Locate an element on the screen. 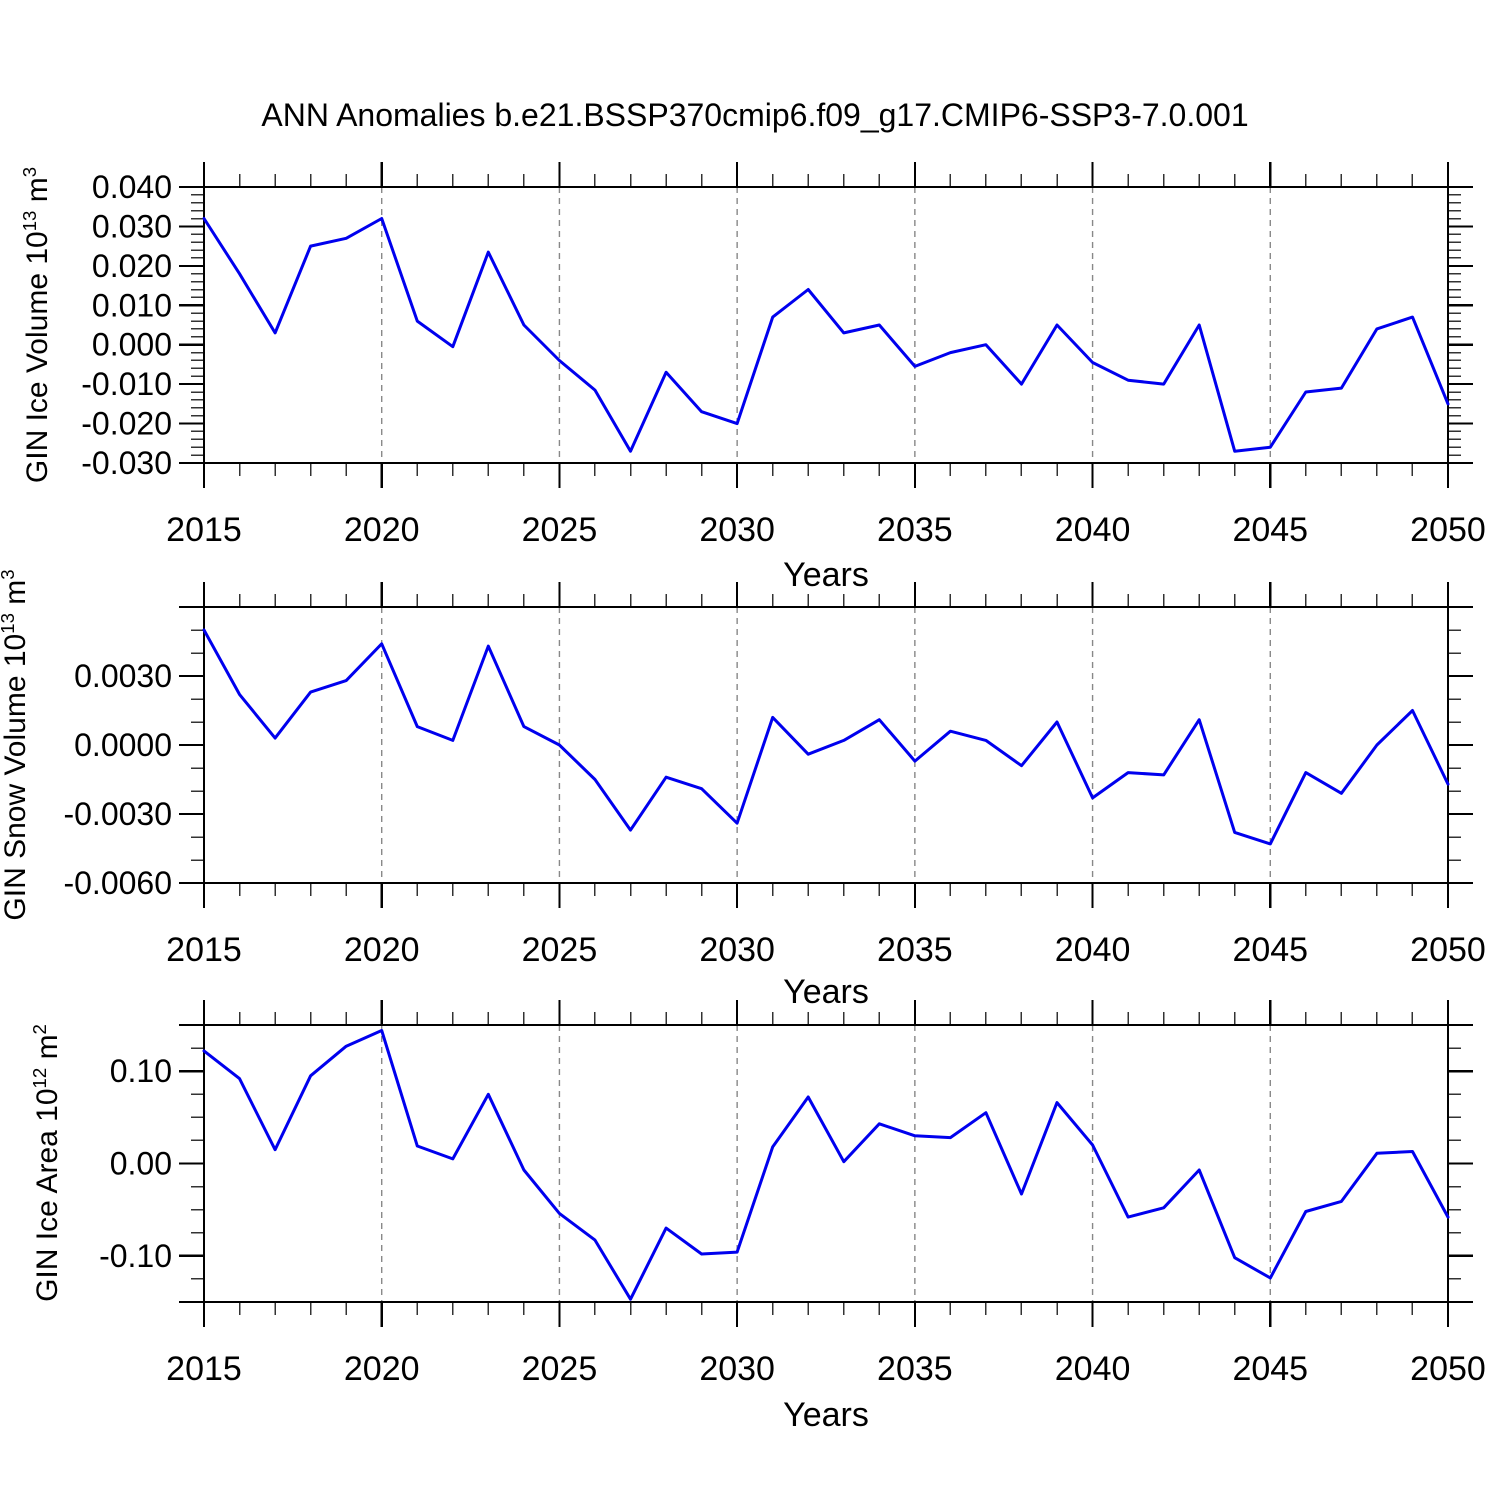 The image size is (1500, 1500). y-tick-labels: 0.10 0.00 -0.10 is located at coordinates (135, 1163).